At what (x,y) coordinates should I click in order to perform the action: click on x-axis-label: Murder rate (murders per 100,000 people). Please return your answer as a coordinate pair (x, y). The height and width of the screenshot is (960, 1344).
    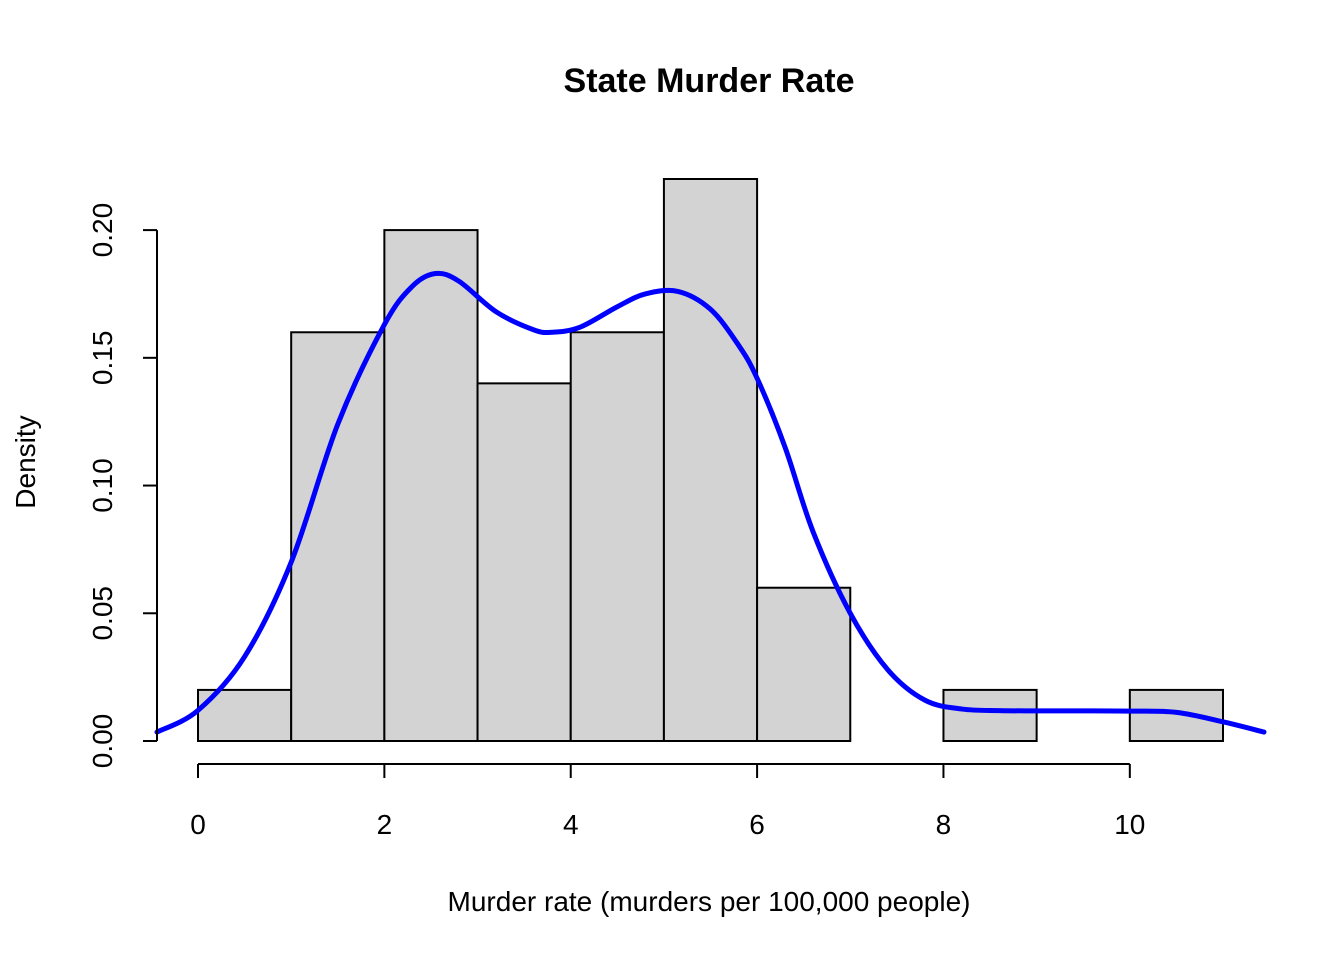
    Looking at the image, I should click on (709, 901).